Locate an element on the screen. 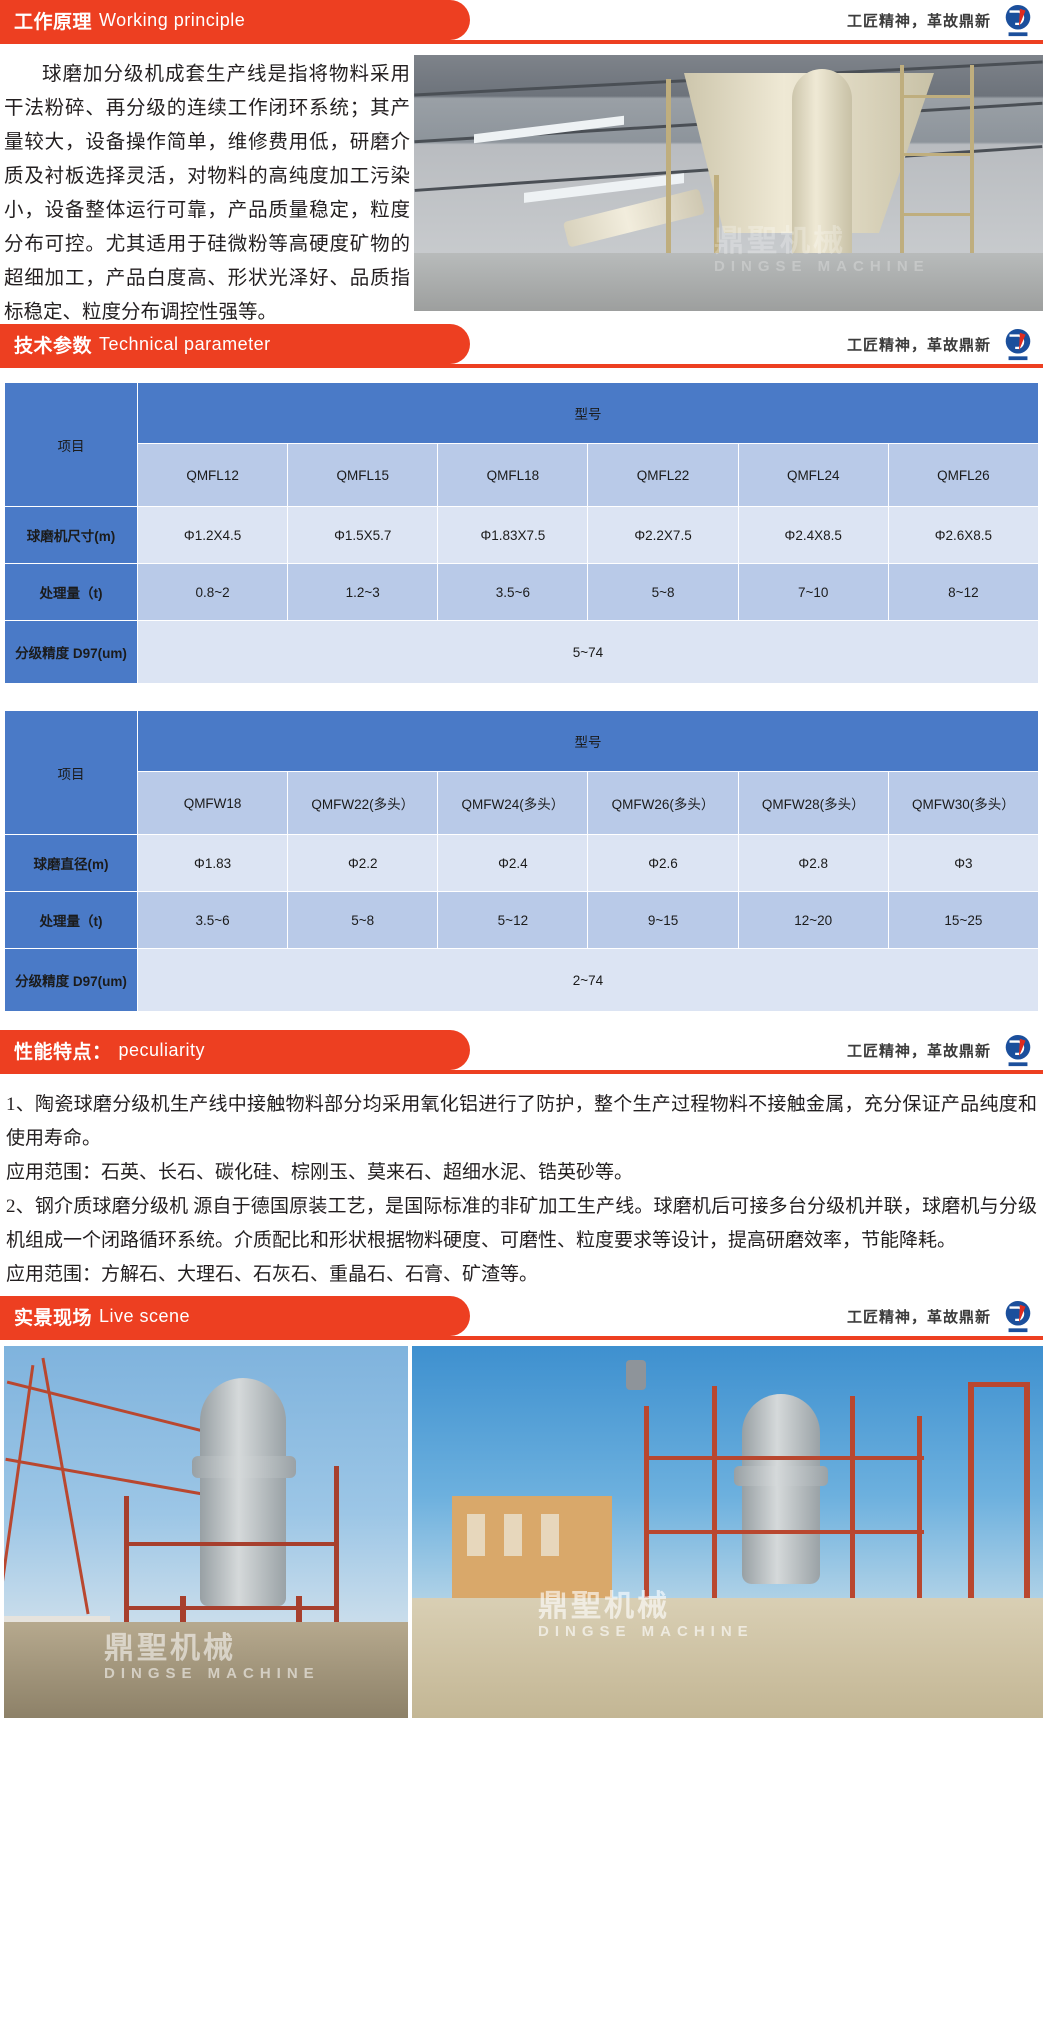  model-cell: QMFW30(多头） is located at coordinates (963, 803).